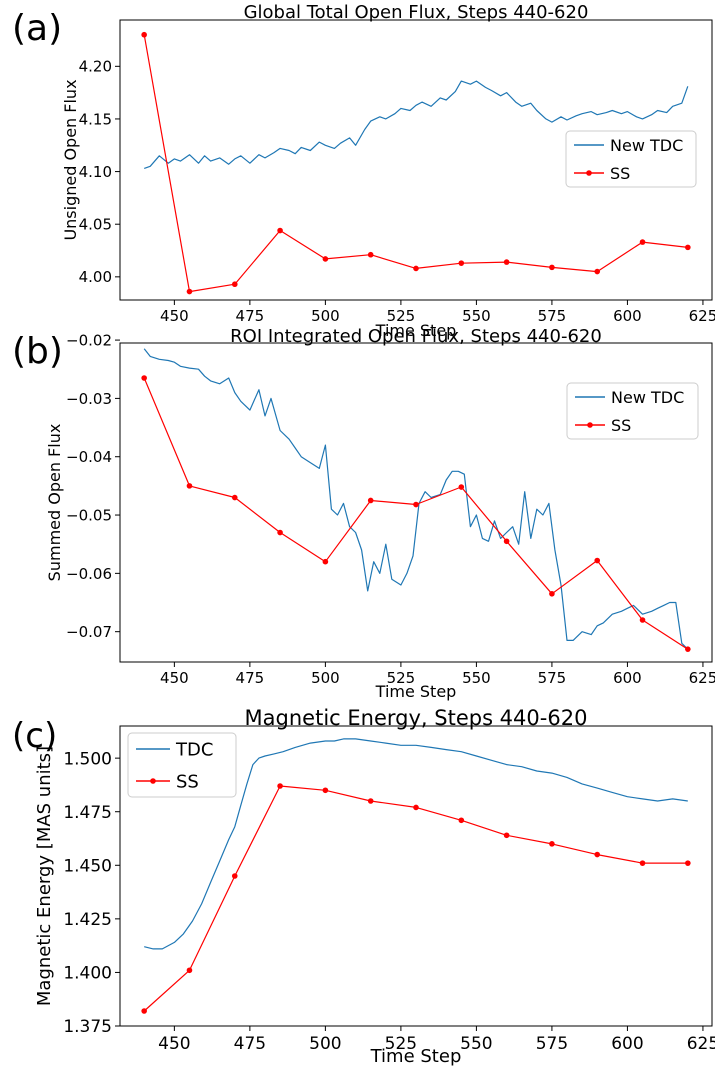 The height and width of the screenshot is (1070, 715). I want to click on y-axis-label: Summed Open Flux, so click(54, 503).